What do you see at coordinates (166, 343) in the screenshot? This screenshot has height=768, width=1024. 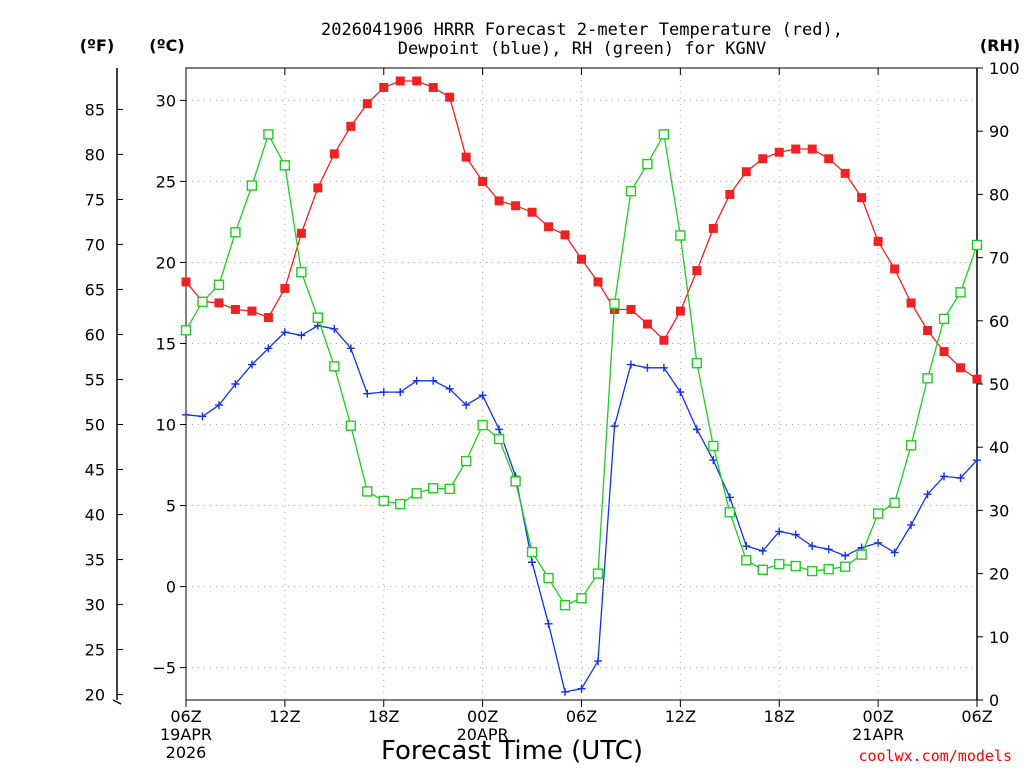 I see `celsius-tick-label: 15` at bounding box center [166, 343].